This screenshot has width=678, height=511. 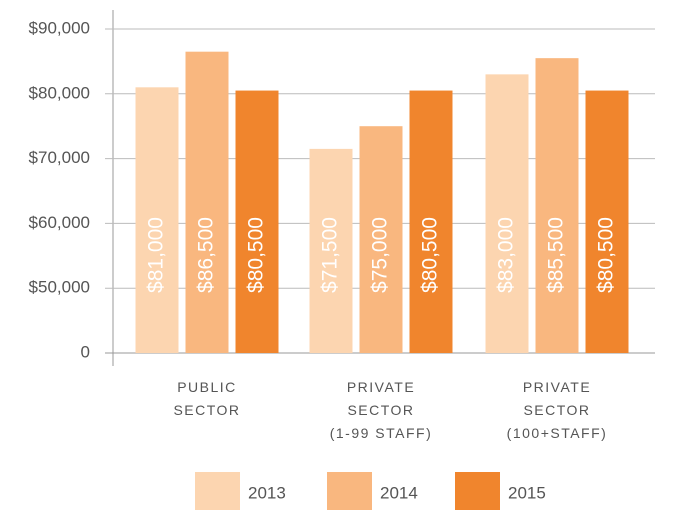 I want to click on x-tick-label: PUBLIC SECTOR, so click(x=206, y=398).